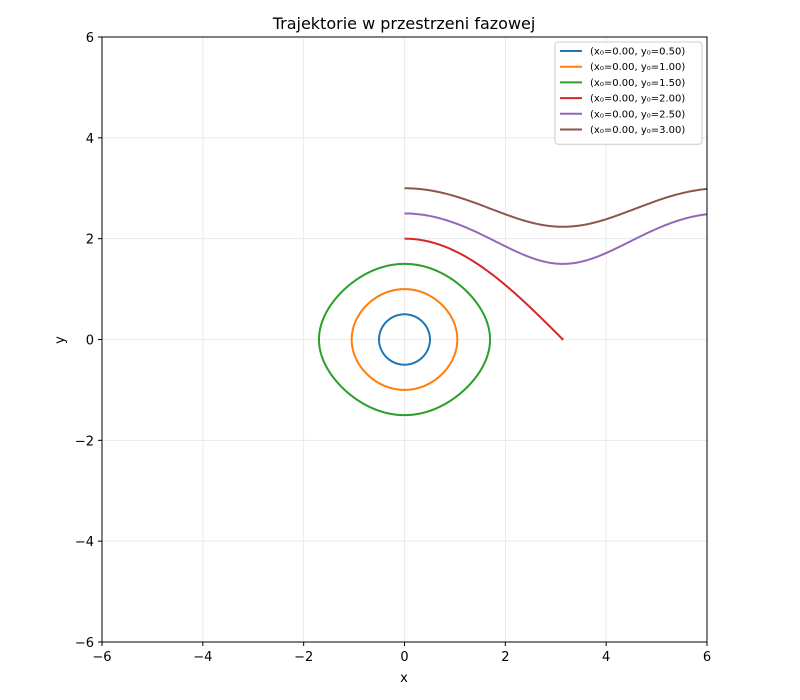  Describe the element at coordinates (637, 130) in the screenshot. I see `legend-label: (x₀=0.00, y₀=3.00)` at that location.